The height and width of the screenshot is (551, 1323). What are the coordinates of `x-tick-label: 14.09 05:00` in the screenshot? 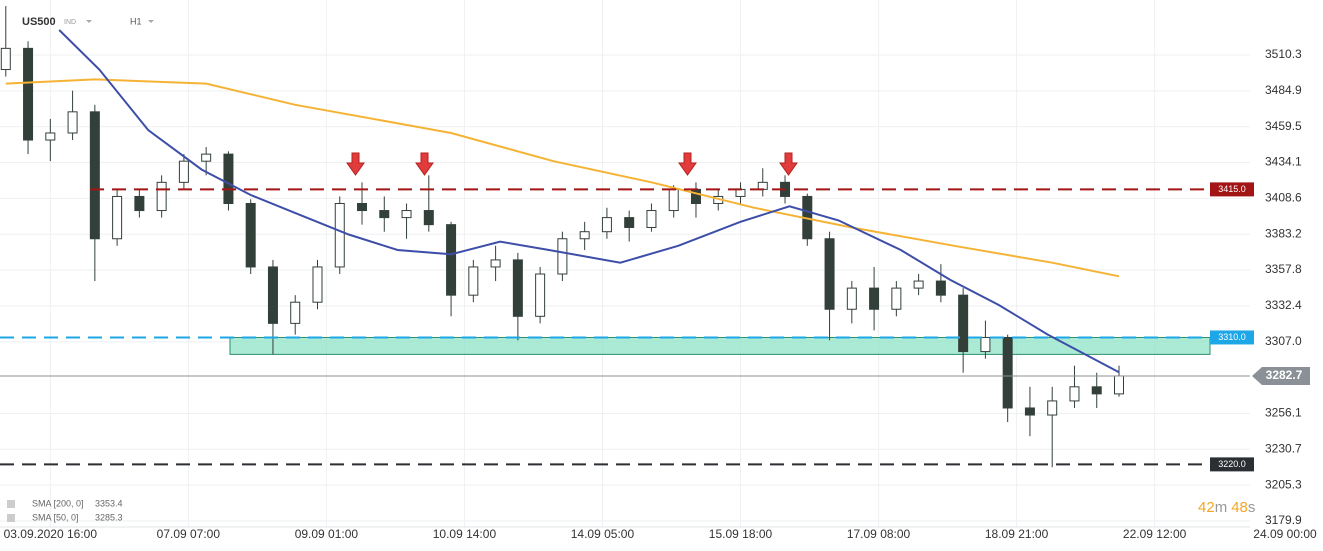 It's located at (603, 534).